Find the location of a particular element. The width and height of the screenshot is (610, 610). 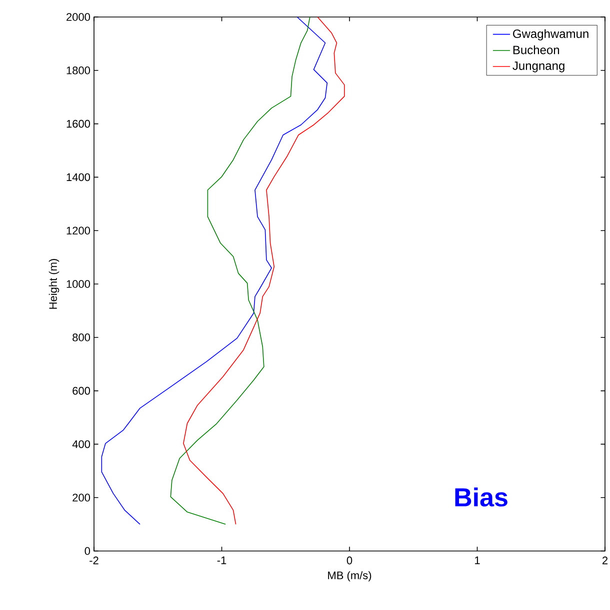

y-tick-label: 1200 is located at coordinates (78, 230).